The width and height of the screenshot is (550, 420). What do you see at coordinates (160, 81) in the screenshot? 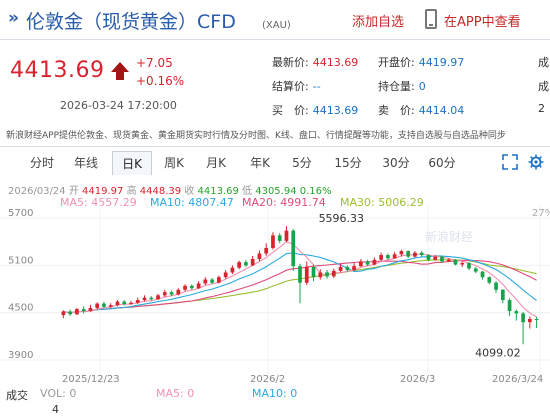
I see `change-percent: +0.16%` at bounding box center [160, 81].